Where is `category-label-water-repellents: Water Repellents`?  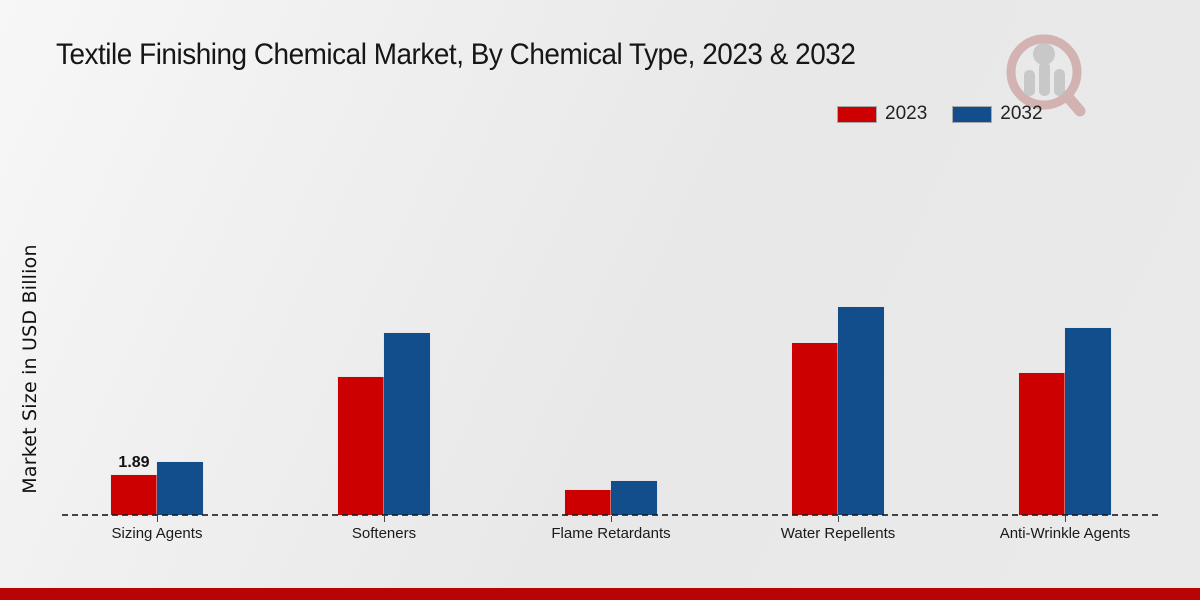 category-label-water-repellents: Water Repellents is located at coordinates (838, 533).